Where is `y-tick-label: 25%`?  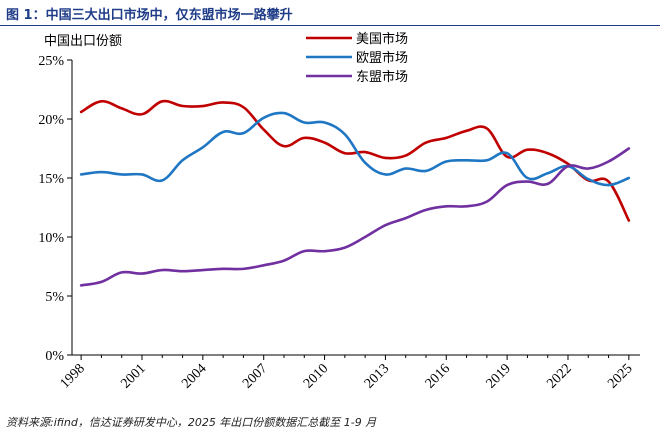 y-tick-label: 25% is located at coordinates (51, 61).